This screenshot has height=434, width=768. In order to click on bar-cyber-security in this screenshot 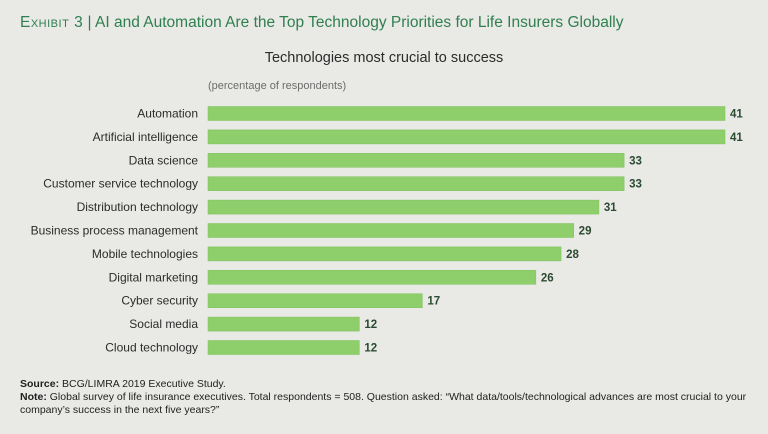, I will do `click(315, 300)`.